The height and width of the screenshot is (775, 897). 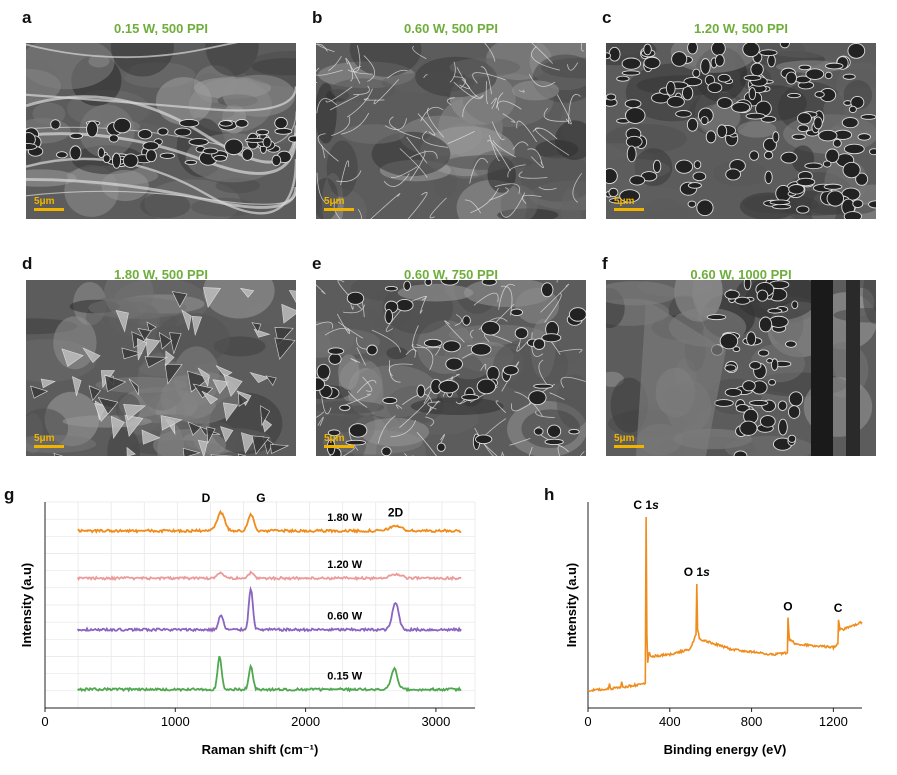 I want to click on peak-label: D, so click(x=206, y=498).